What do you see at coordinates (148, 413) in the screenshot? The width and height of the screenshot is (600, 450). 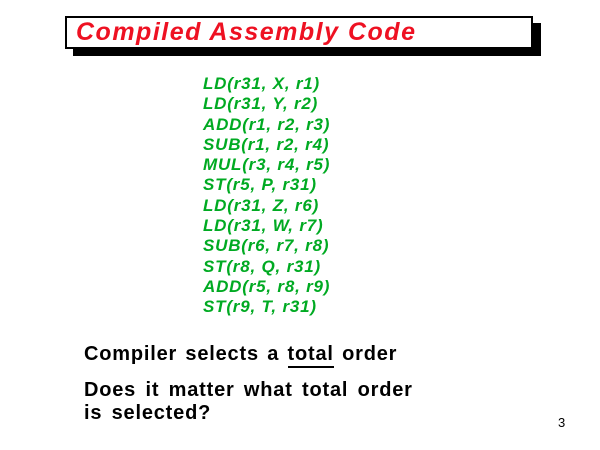 I see `question-line-2: is selected?` at bounding box center [148, 413].